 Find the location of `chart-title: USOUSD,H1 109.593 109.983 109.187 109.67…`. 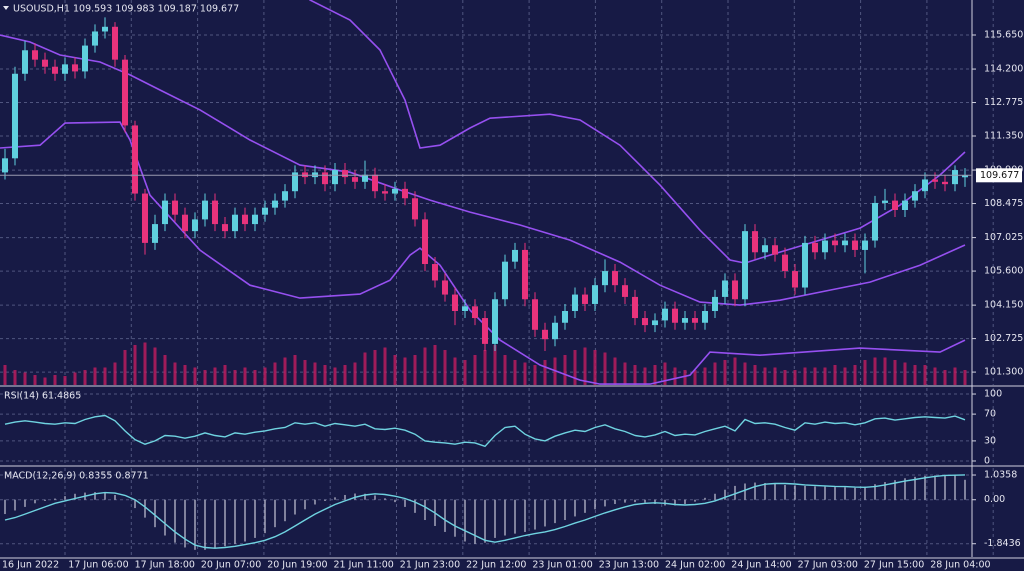

chart-title: USOUSD,H1 109.593 109.983 109.187 109.67… is located at coordinates (126, 9).